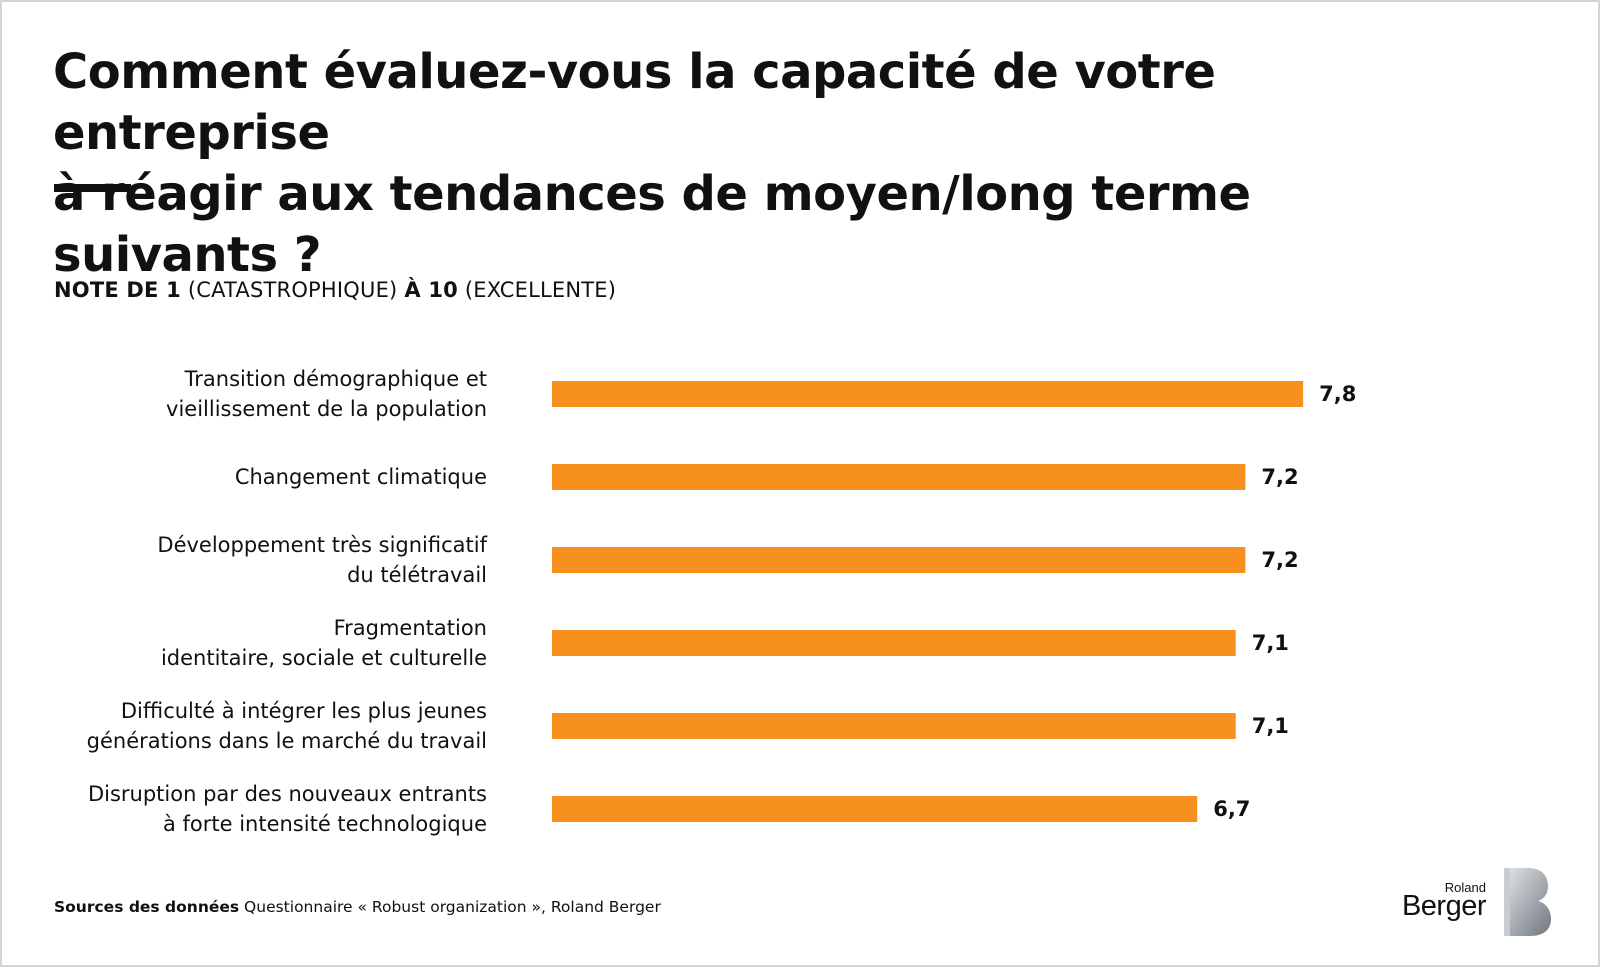  Describe the element at coordinates (304, 711) in the screenshot. I see `category-label-5-line-1: Difficulté à intégrer les plus jeunes` at that location.